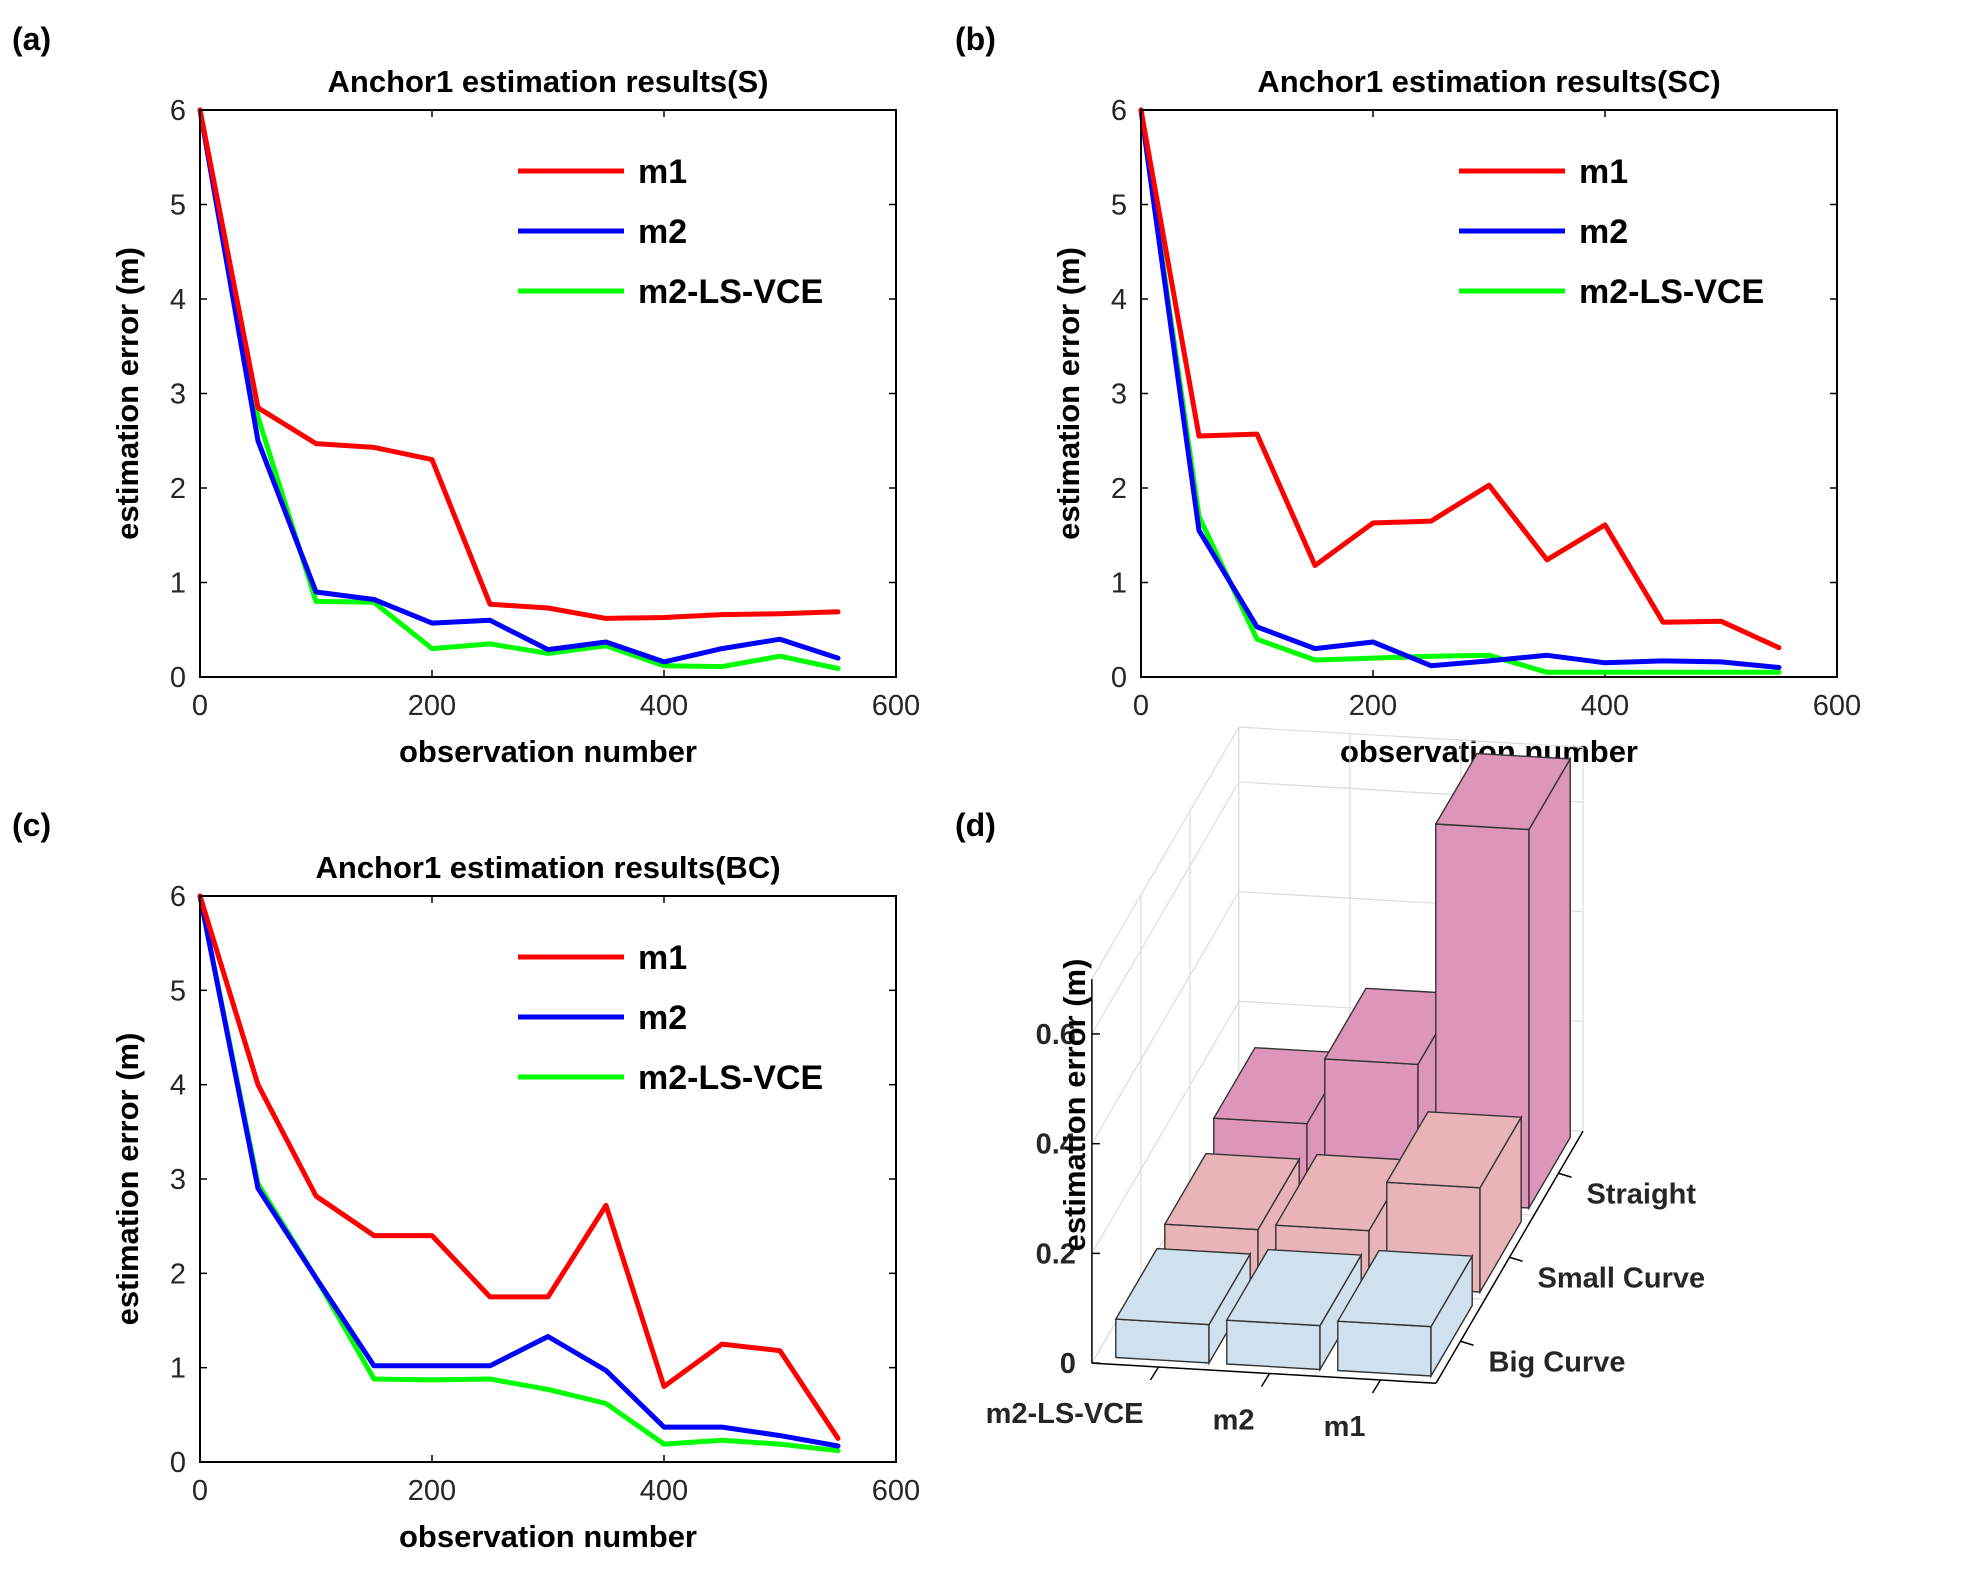 The image size is (1977, 1593). What do you see at coordinates (1503, 981) in the screenshot?
I see `bar-m1-straight` at bounding box center [1503, 981].